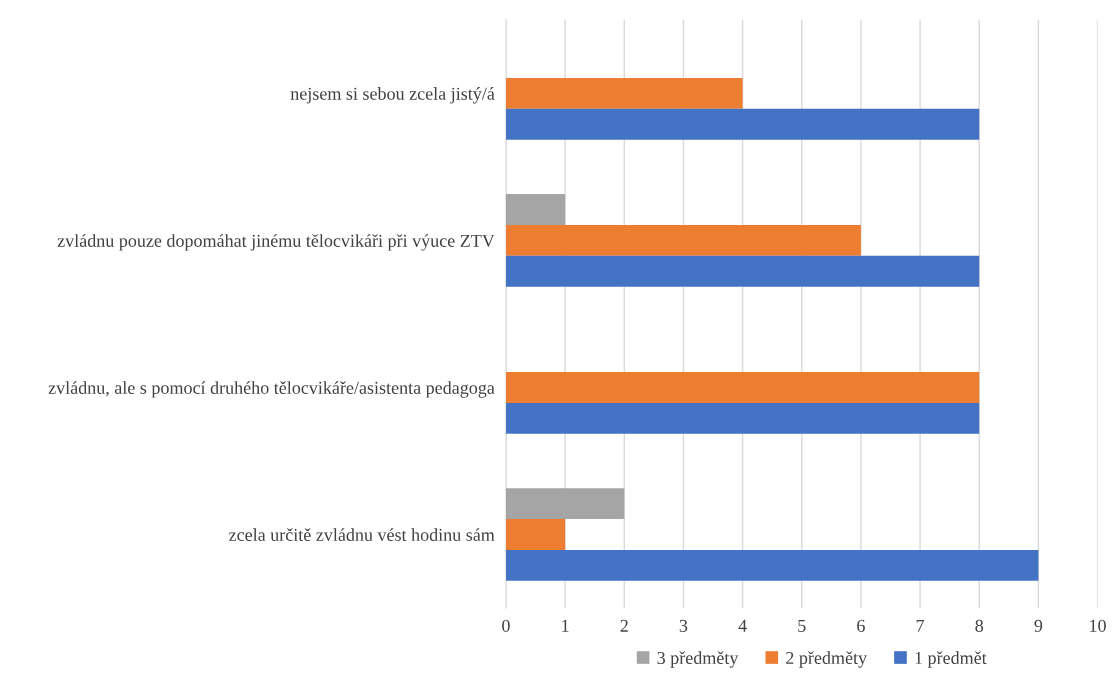 The height and width of the screenshot is (684, 1112). I want to click on x-tick-label: 9, so click(1038, 625).